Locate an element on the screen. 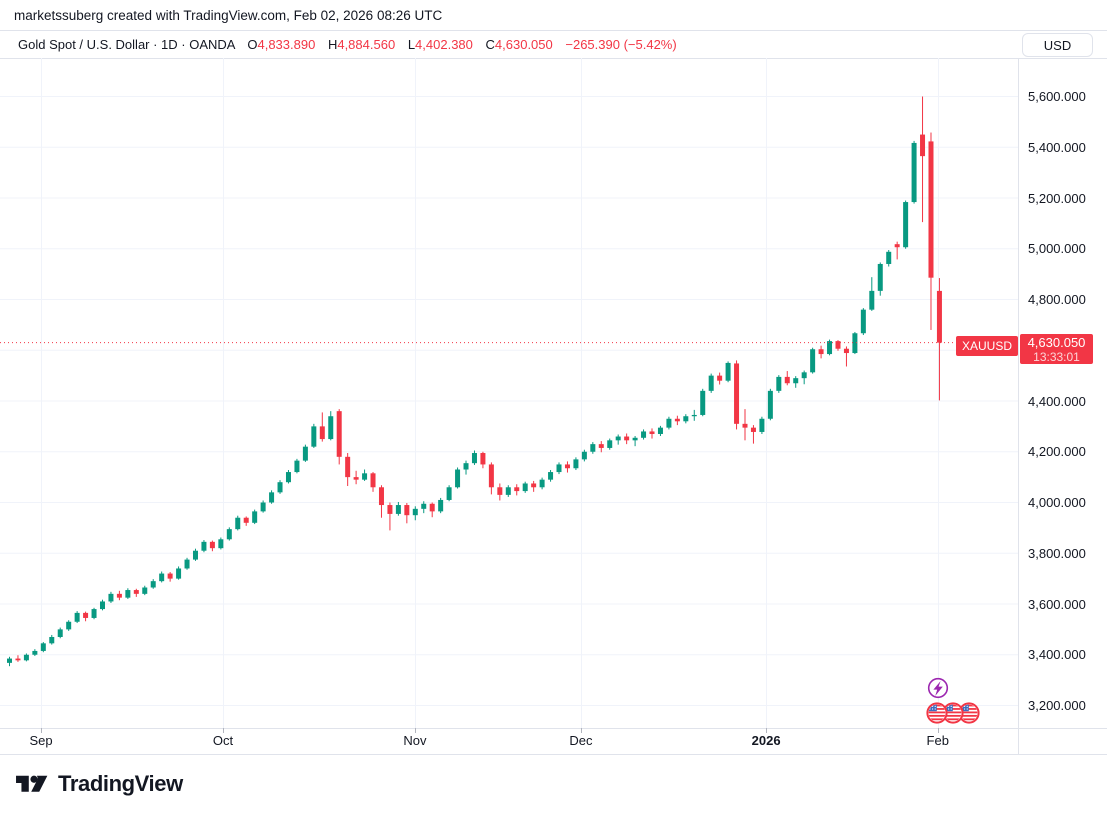 The height and width of the screenshot is (814, 1107). open-value: 4,833.890 is located at coordinates (286, 44).